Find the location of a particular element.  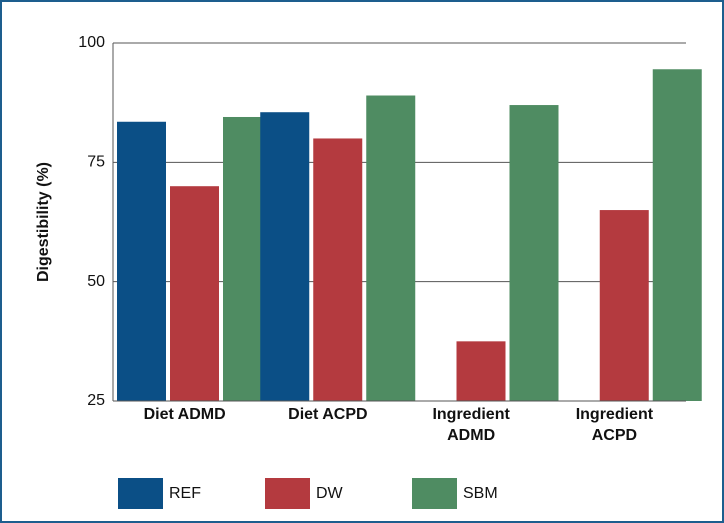

x-tick-label: Ingredient ACPD is located at coordinates (614, 425).